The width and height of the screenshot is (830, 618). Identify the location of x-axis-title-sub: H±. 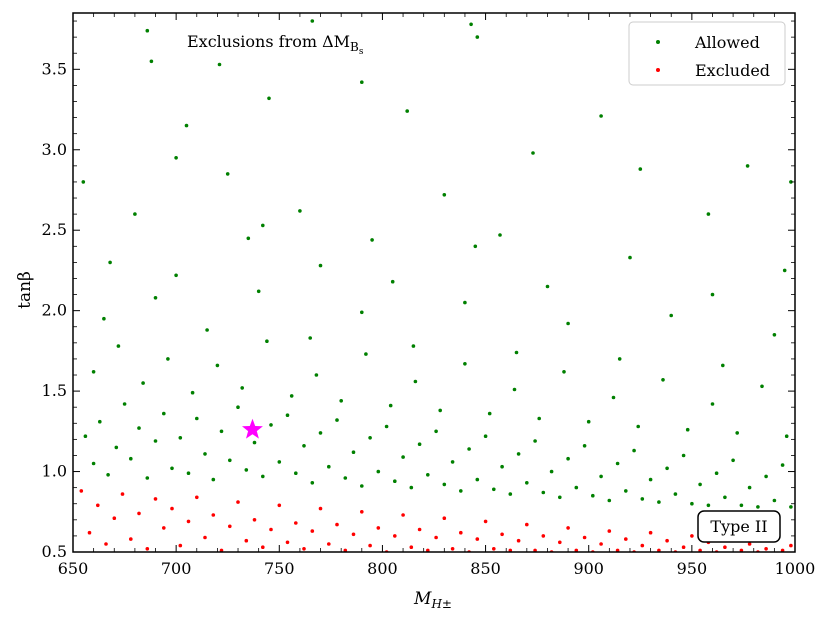
(441, 604).